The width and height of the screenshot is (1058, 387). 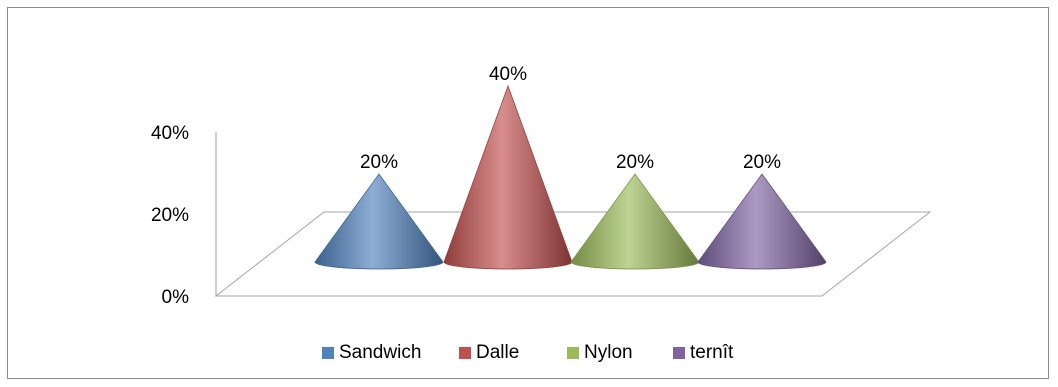 I want to click on legend-label: Nylon, so click(x=608, y=352).